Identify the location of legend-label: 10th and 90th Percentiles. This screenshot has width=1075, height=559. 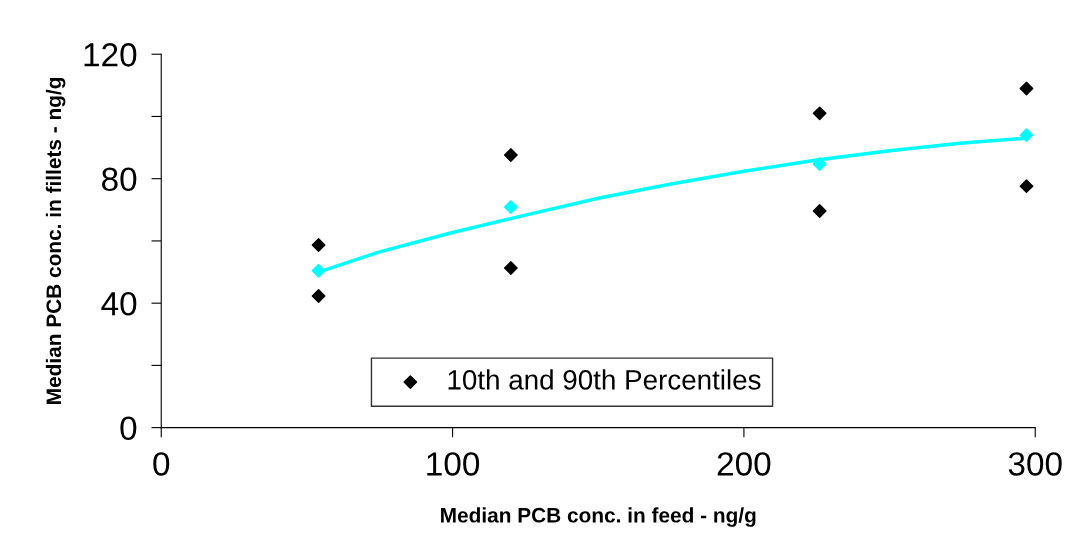
(604, 379).